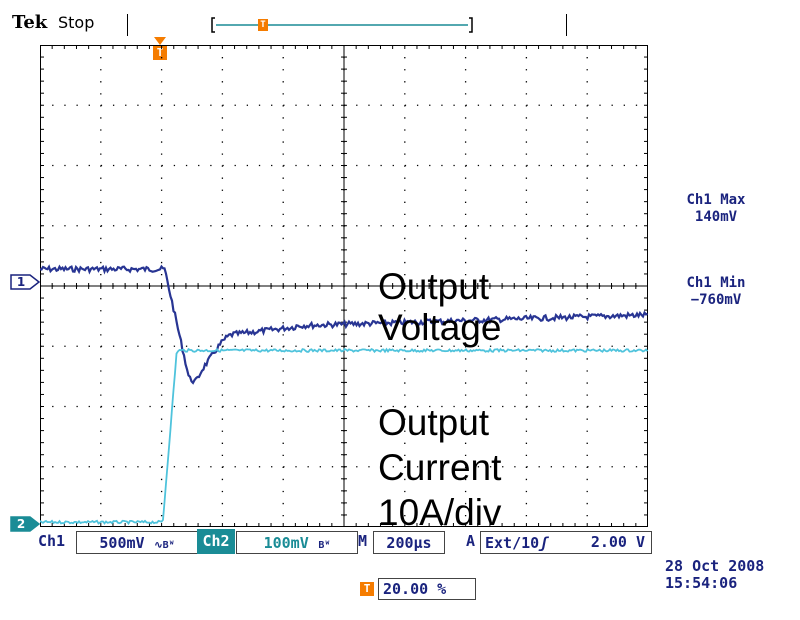 Image resolution: width=800 pixels, height=620 pixels. Describe the element at coordinates (440, 512) in the screenshot. I see `current-annotation-line3: 10A/div` at that location.